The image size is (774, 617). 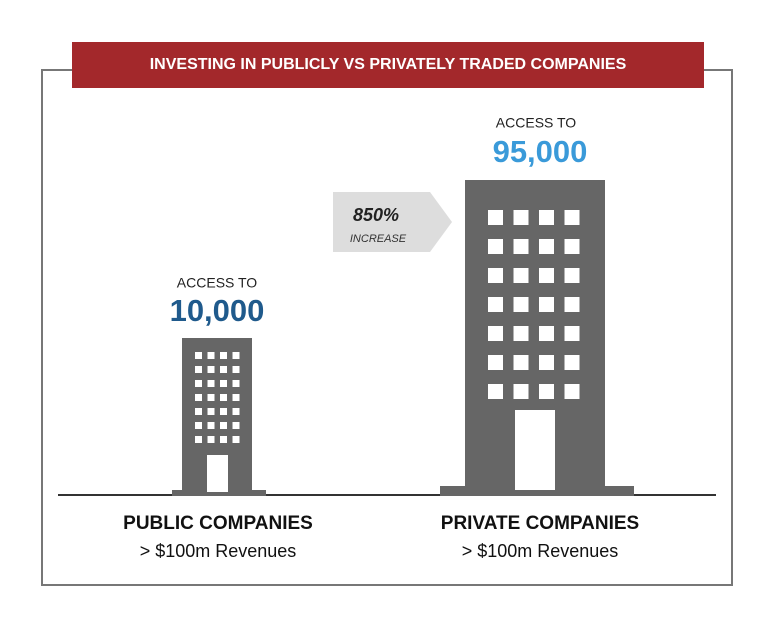 I want to click on private-windows, so click(x=534, y=304).